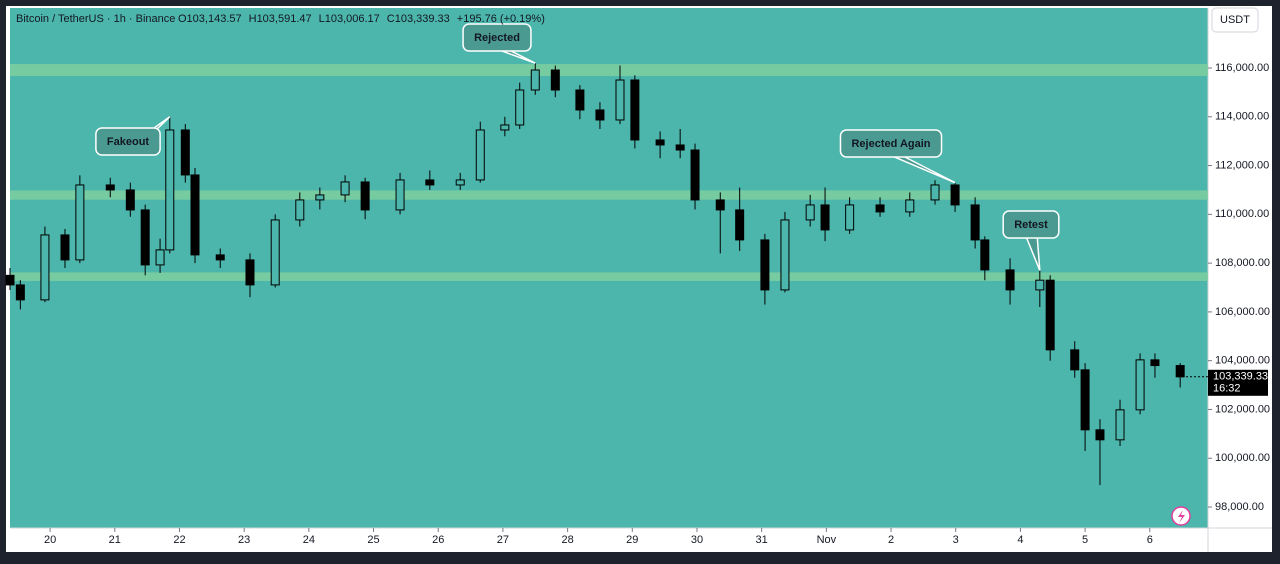 The image size is (1280, 564). I want to click on annotation: Rejected, so click(497, 38).